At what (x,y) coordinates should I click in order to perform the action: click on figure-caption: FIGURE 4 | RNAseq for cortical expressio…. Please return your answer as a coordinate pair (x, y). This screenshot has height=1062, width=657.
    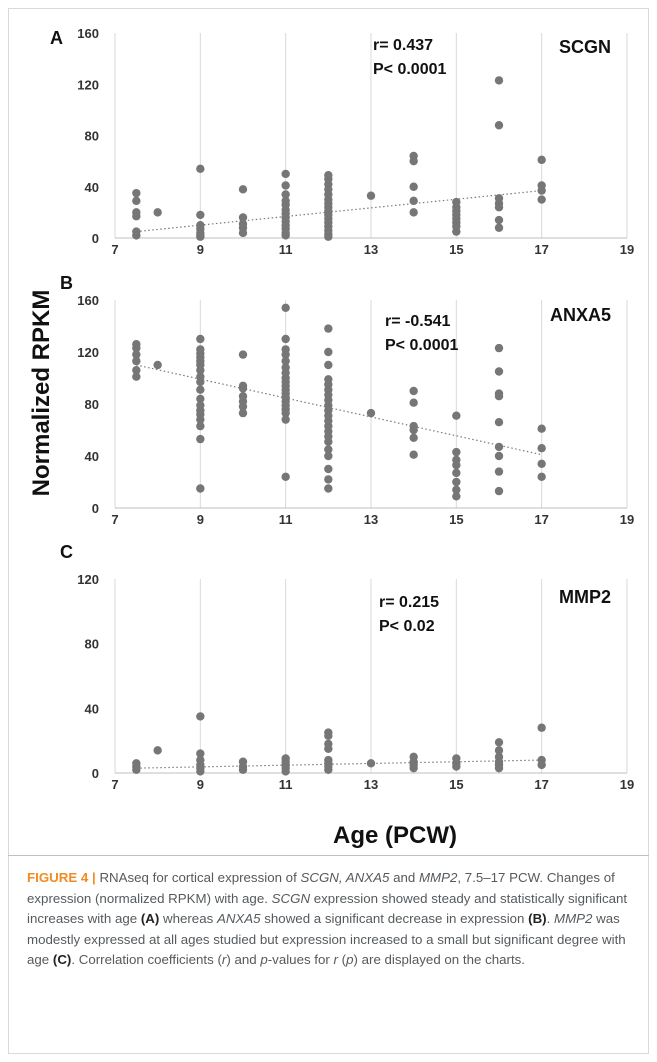
    Looking at the image, I should click on (332, 919).